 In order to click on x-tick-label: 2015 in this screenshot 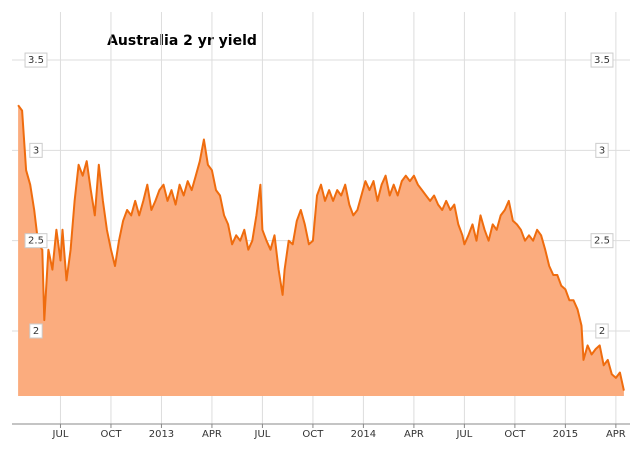, I will do `click(565, 434)`.